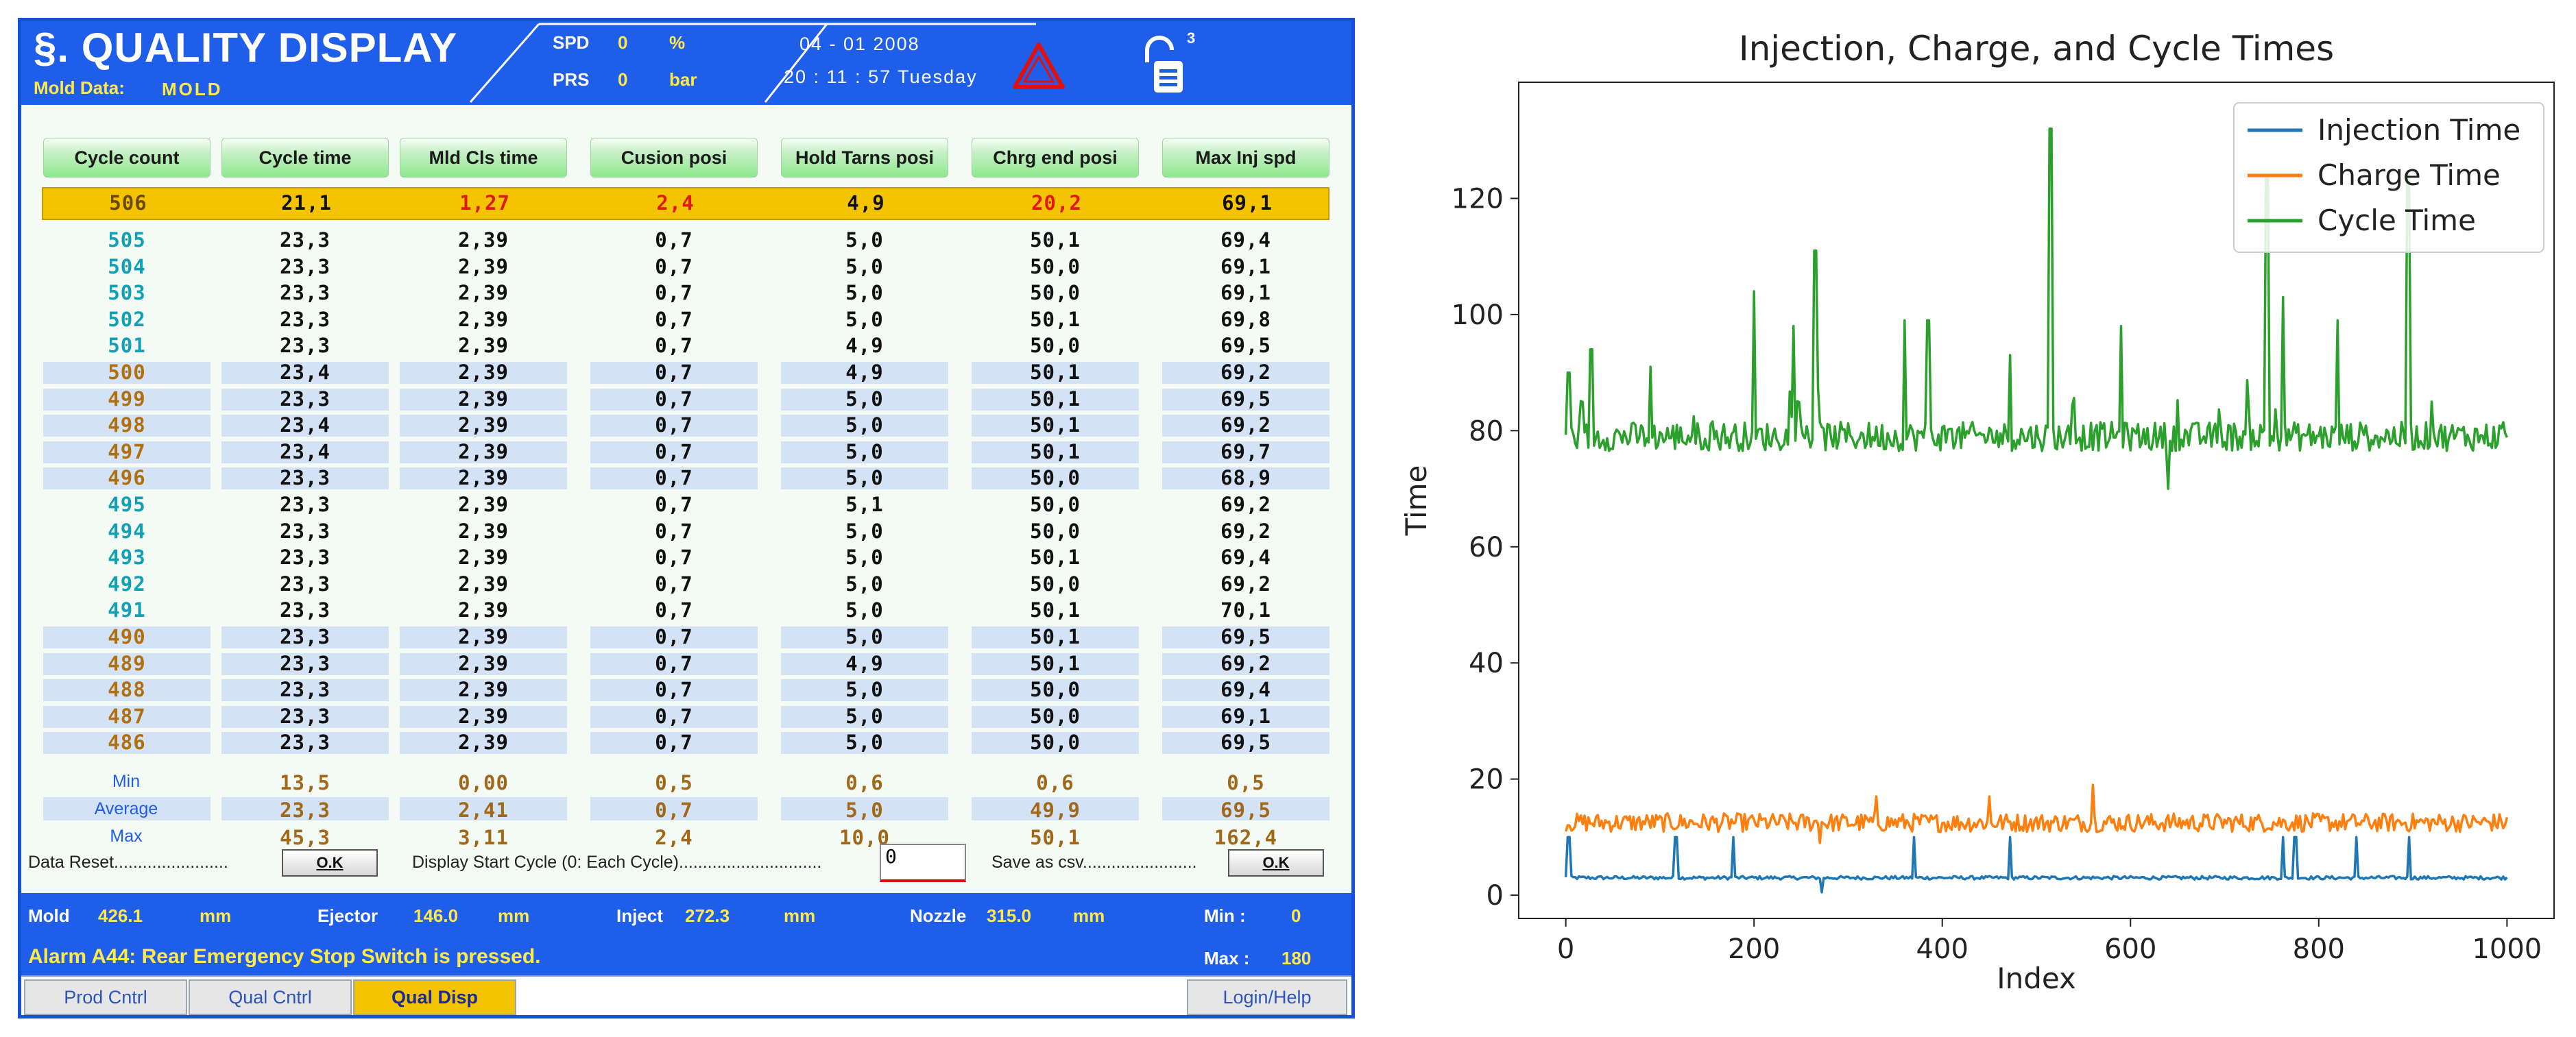 The image size is (2576, 1037). What do you see at coordinates (2507, 950) in the screenshot?
I see `x-tick-label: 1000` at bounding box center [2507, 950].